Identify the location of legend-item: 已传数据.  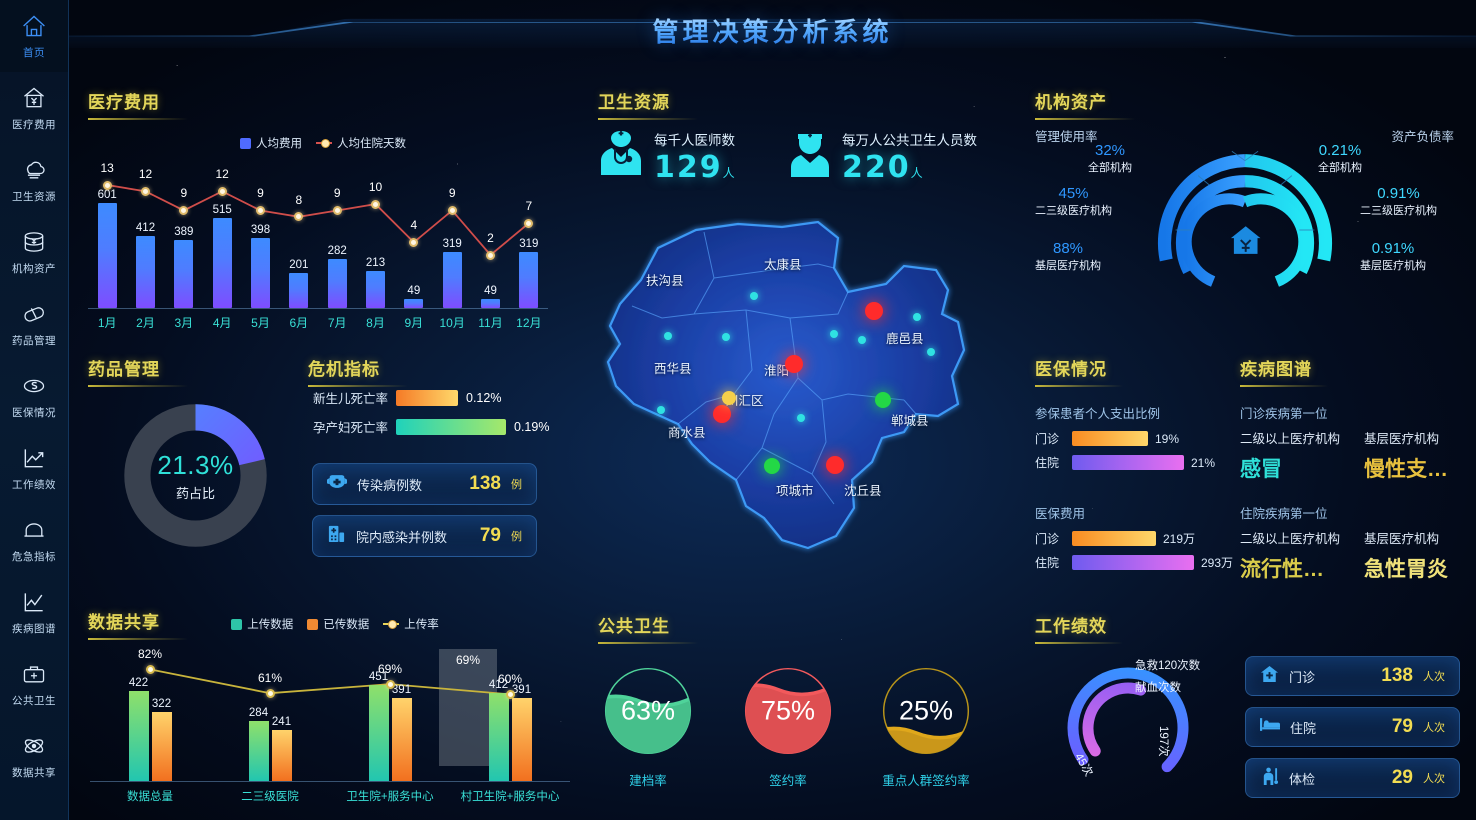
(338, 624).